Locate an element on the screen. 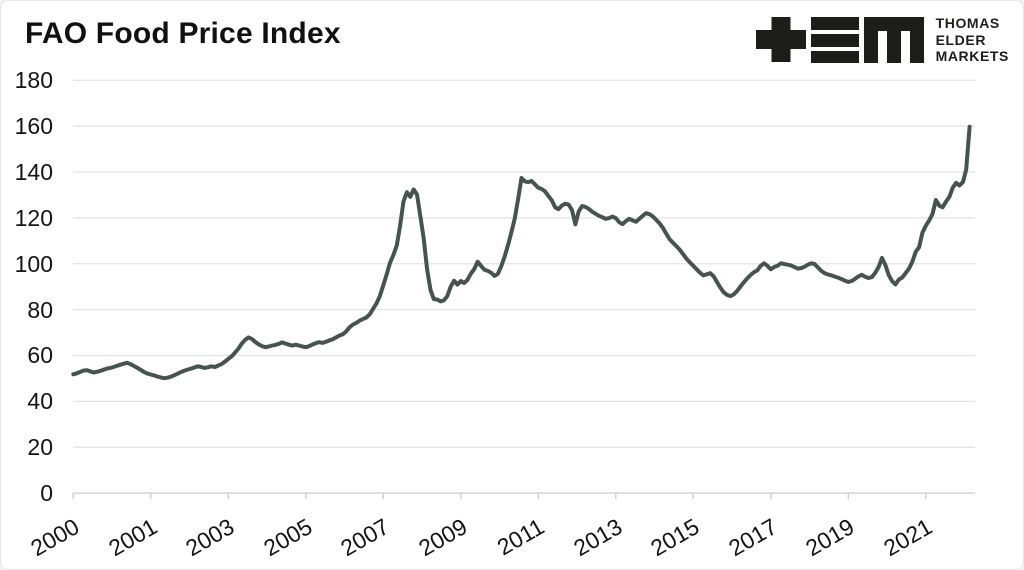 This screenshot has width=1024, height=570. triple-bar-icon is located at coordinates (834, 40).